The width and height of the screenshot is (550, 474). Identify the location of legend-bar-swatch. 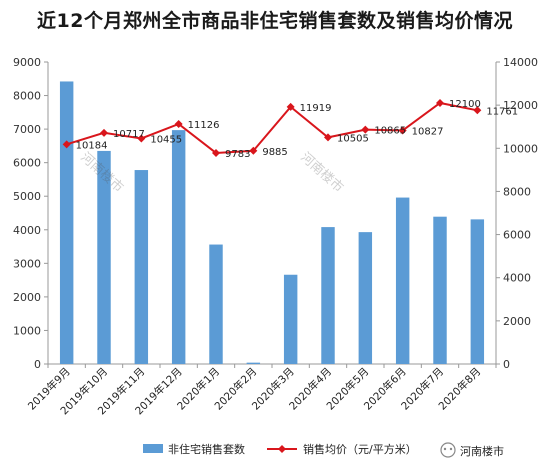
(153, 448).